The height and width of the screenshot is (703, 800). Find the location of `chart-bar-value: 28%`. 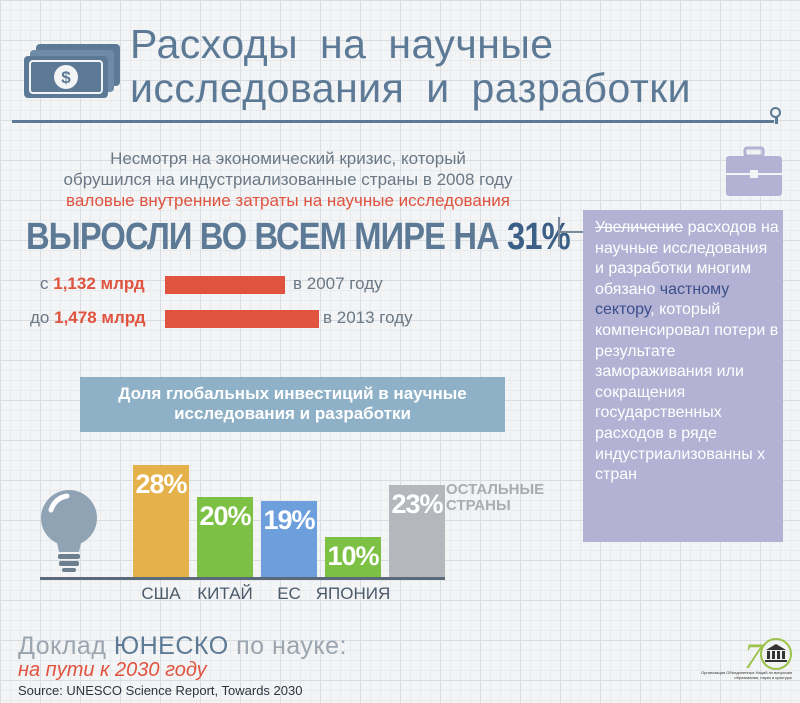

chart-bar-value: 28% is located at coordinates (161, 484).